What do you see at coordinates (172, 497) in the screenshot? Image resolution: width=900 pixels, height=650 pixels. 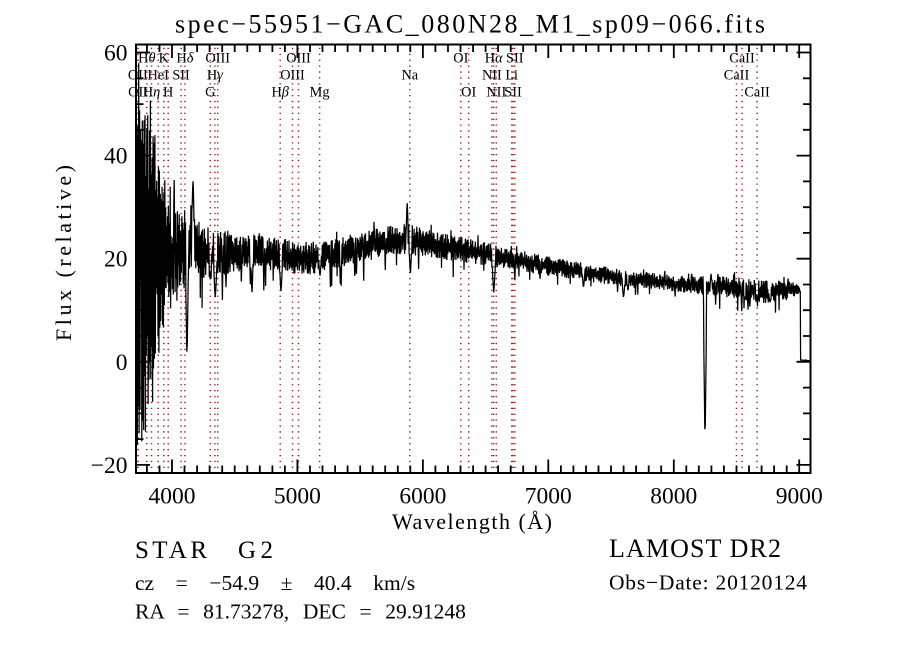 I see `svg-text: 4000` at bounding box center [172, 497].